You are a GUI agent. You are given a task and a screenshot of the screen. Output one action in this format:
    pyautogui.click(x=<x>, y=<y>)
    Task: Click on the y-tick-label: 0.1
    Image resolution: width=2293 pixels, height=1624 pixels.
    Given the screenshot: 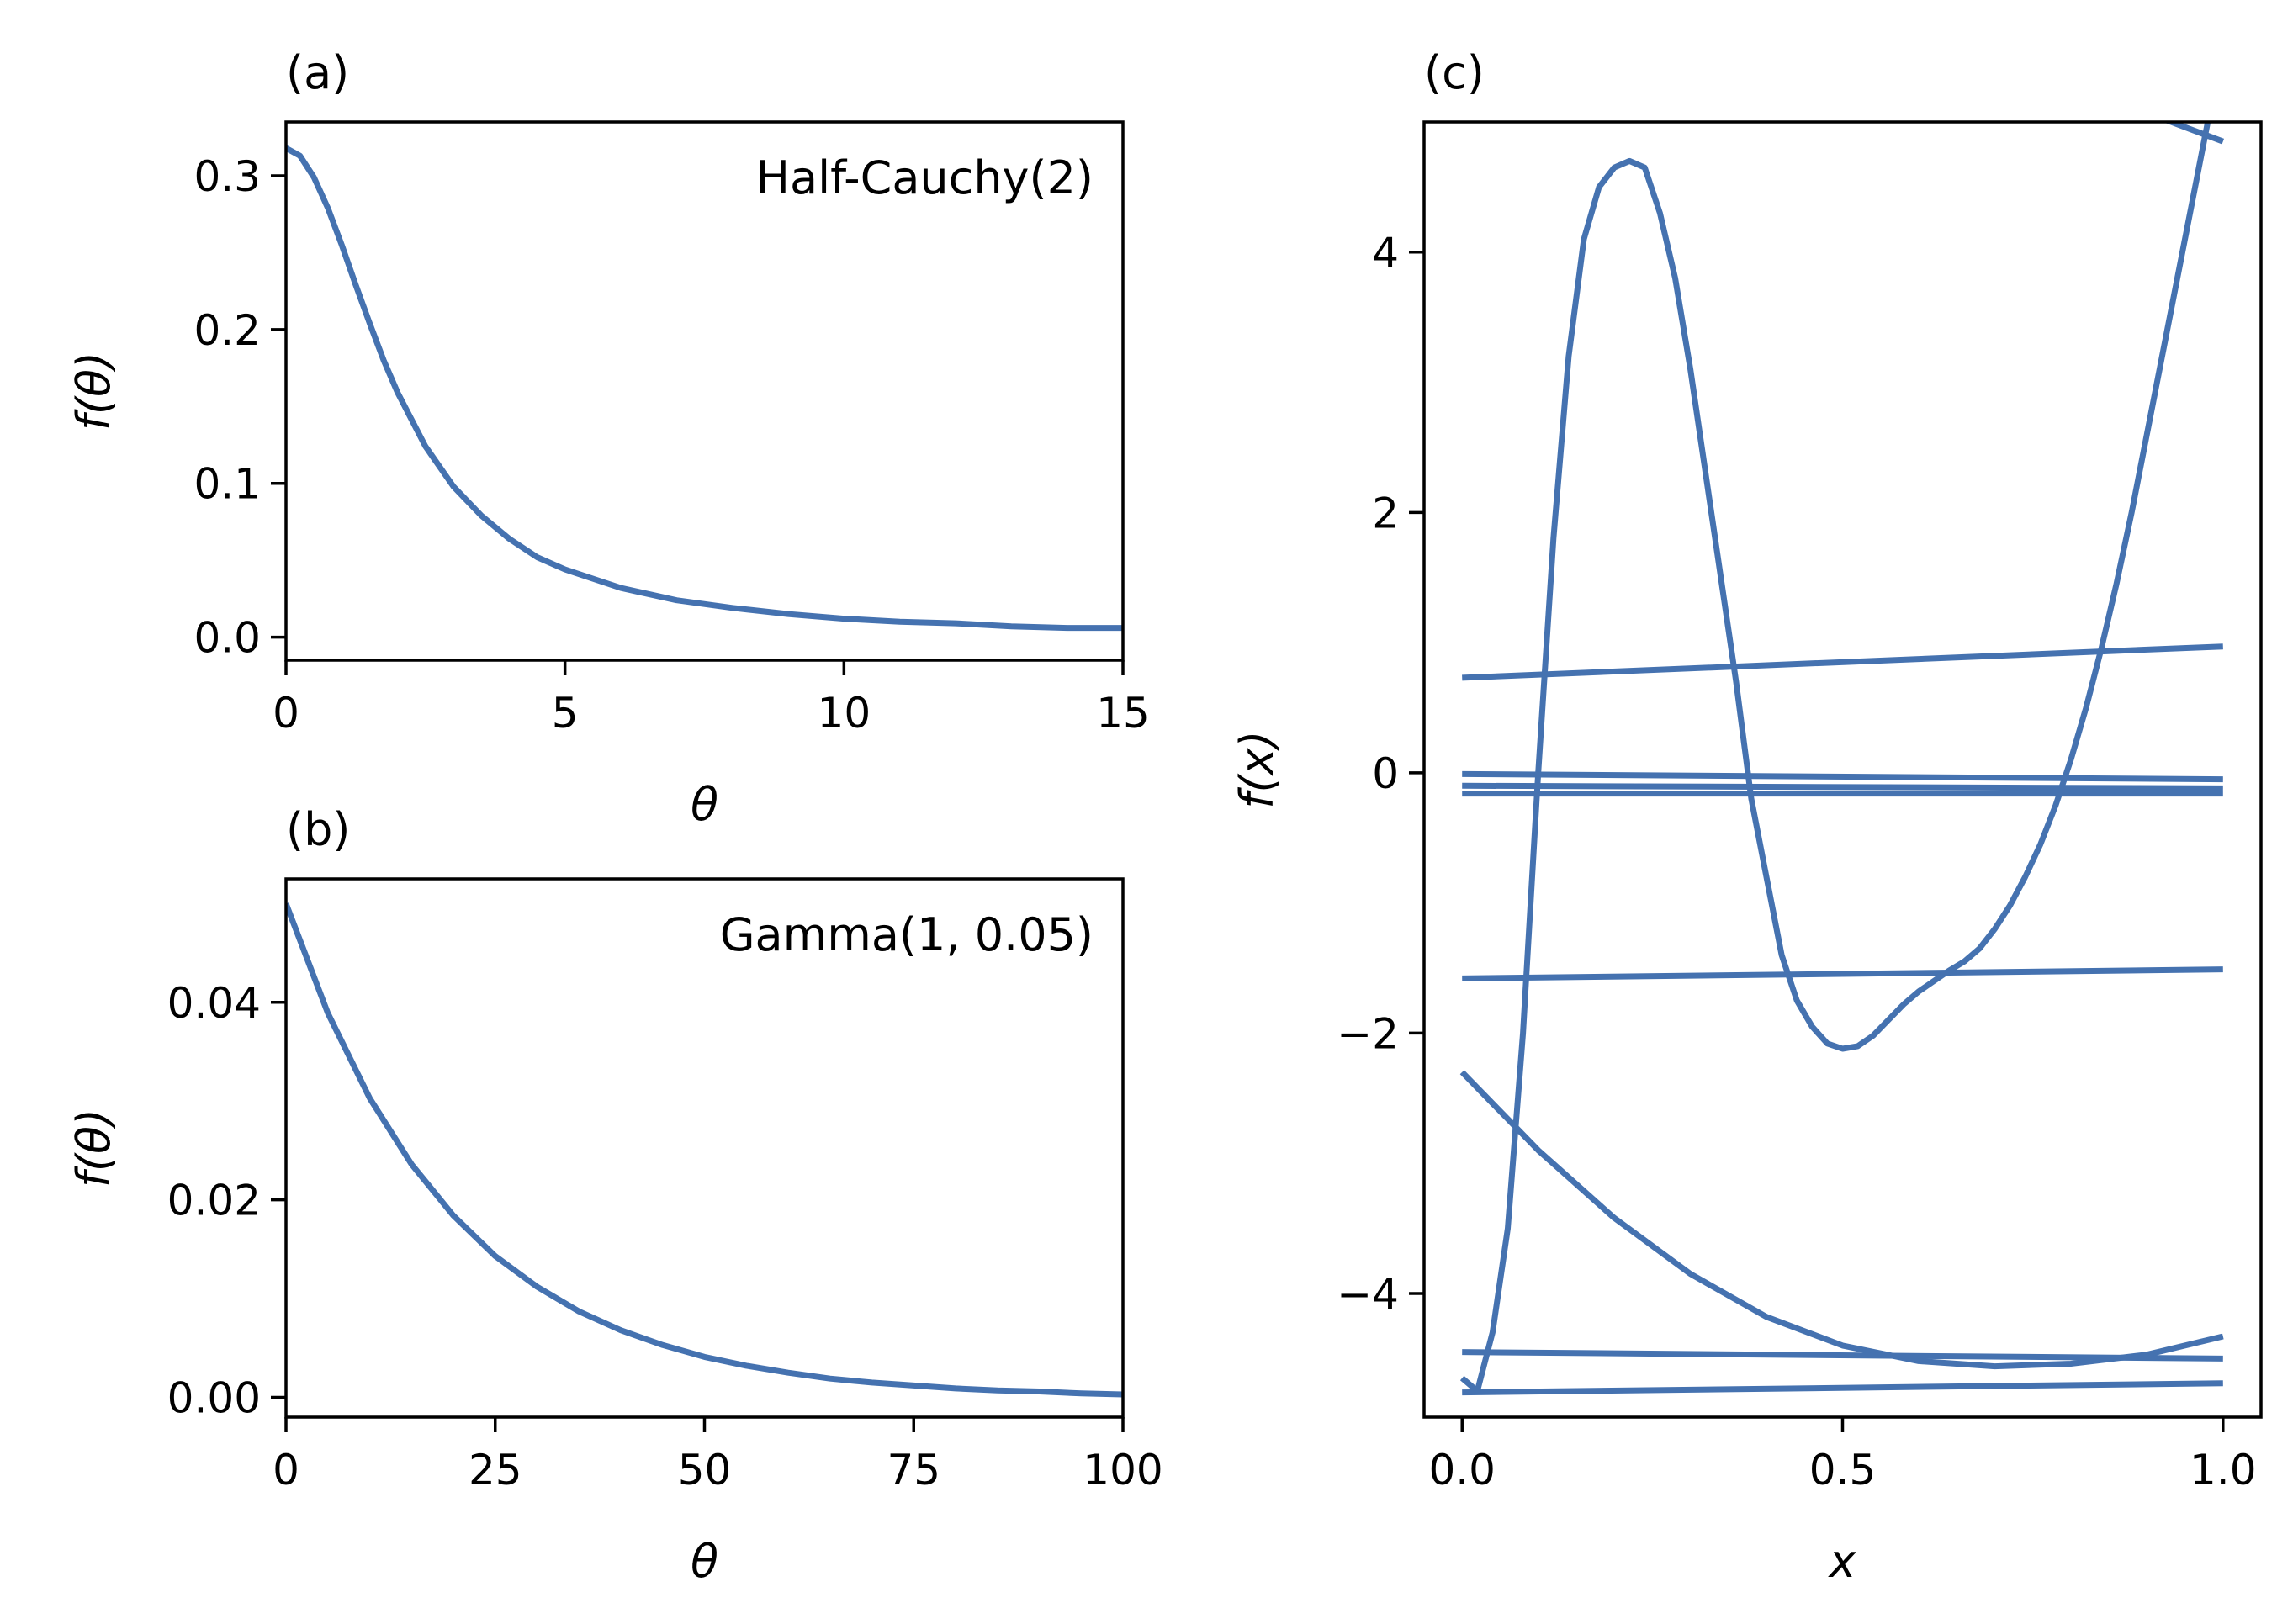 What is the action you would take?
    pyautogui.click(x=227, y=484)
    